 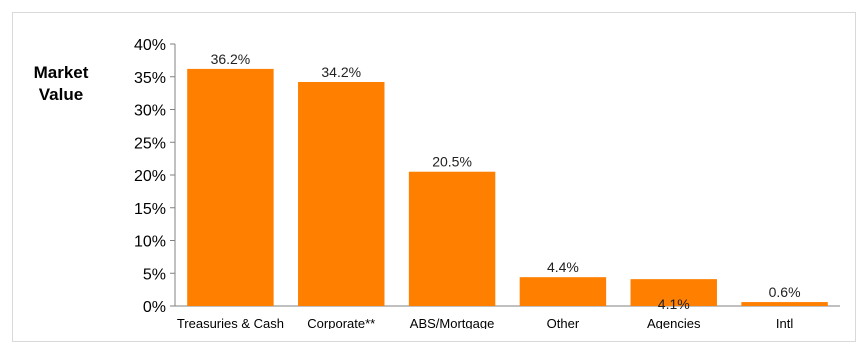 I want to click on x-tick-label: Agencies, so click(x=674, y=322).